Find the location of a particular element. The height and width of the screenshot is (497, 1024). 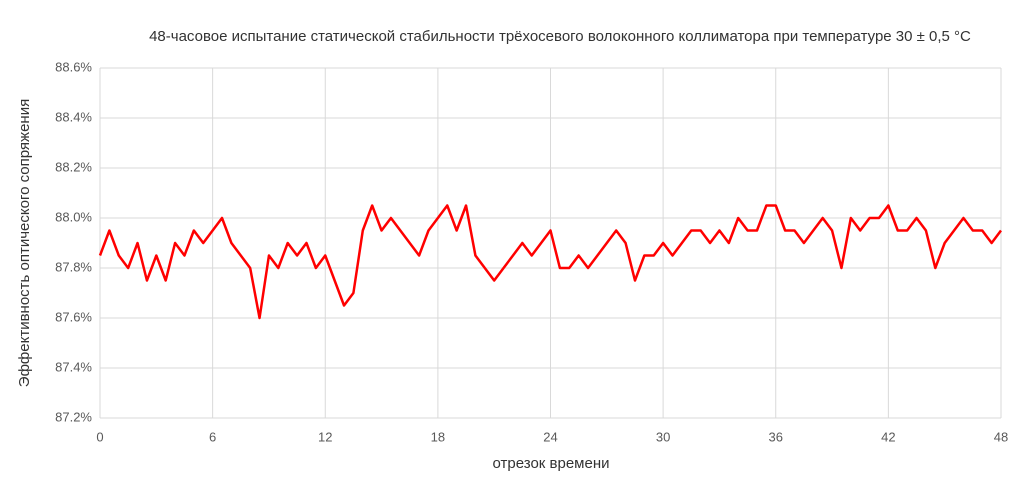

y-tick-label: 87.4% is located at coordinates (73, 366).